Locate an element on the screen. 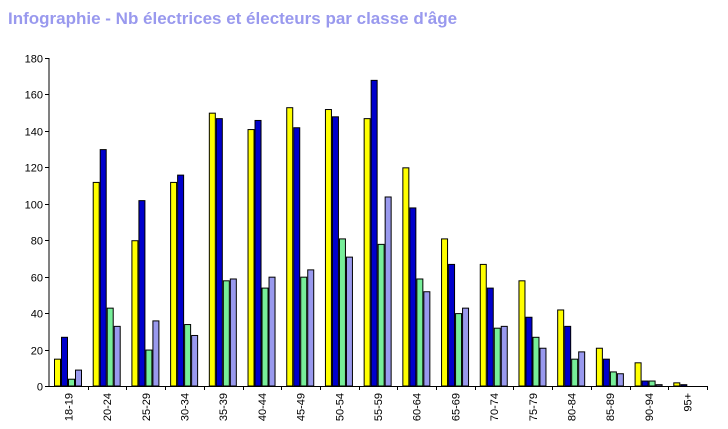  bar-95+-series-2 is located at coordinates (684, 385).